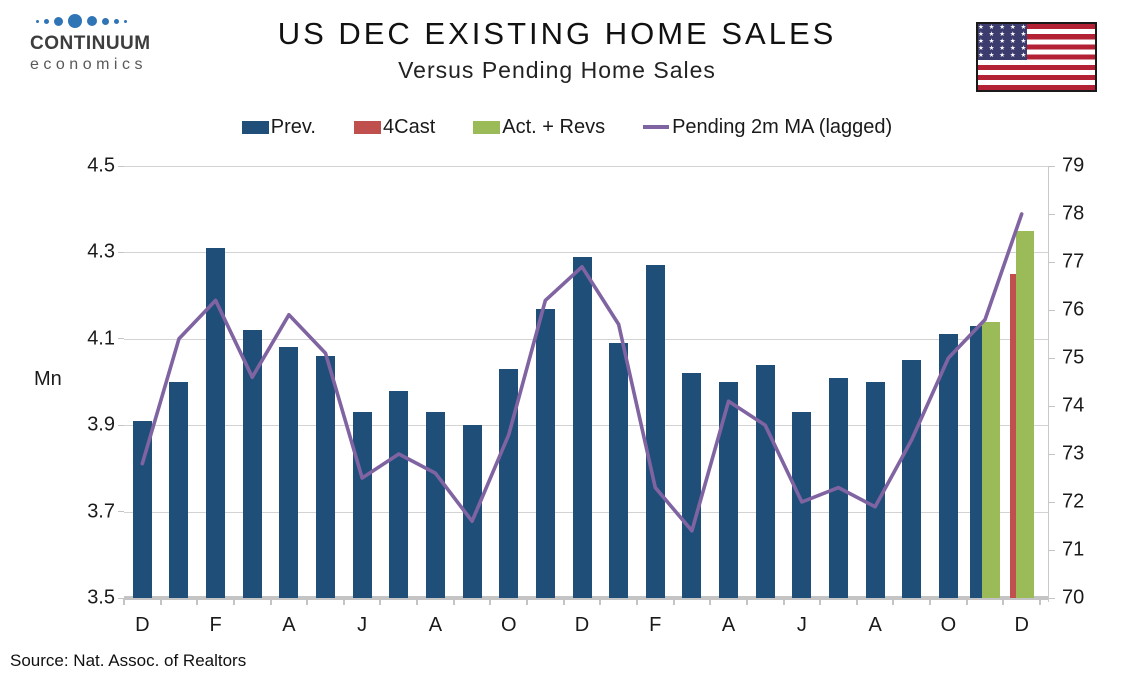 The height and width of the screenshot is (680, 1134). What do you see at coordinates (1073, 213) in the screenshot?
I see `right-axis-tick-label: 78` at bounding box center [1073, 213].